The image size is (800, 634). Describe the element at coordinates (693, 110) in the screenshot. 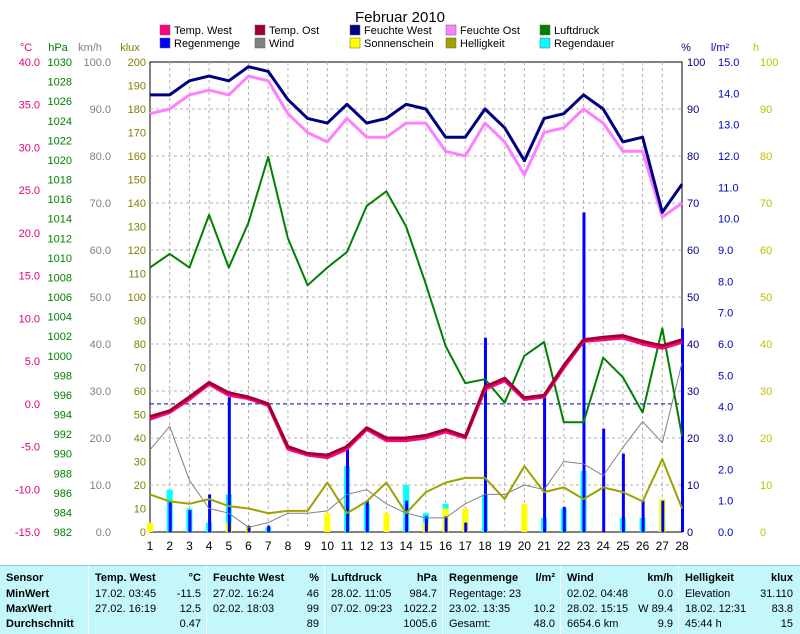

I see `y-tick-label-pct: 90` at that location.